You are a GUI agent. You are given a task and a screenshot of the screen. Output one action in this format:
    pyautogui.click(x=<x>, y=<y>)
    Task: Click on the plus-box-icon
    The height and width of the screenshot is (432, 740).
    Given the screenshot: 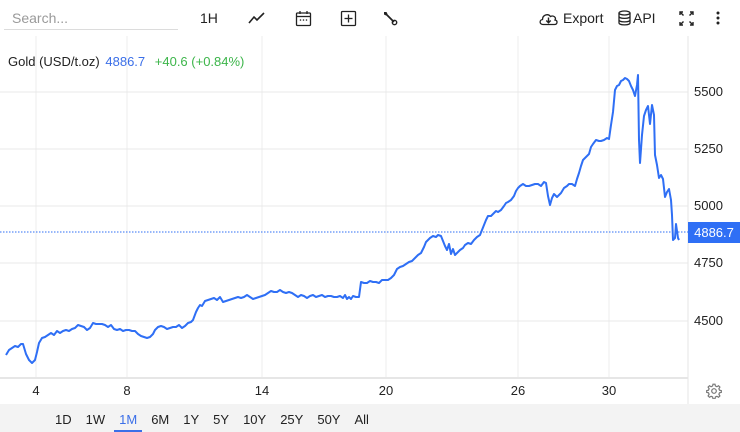 What is the action you would take?
    pyautogui.click(x=348, y=18)
    